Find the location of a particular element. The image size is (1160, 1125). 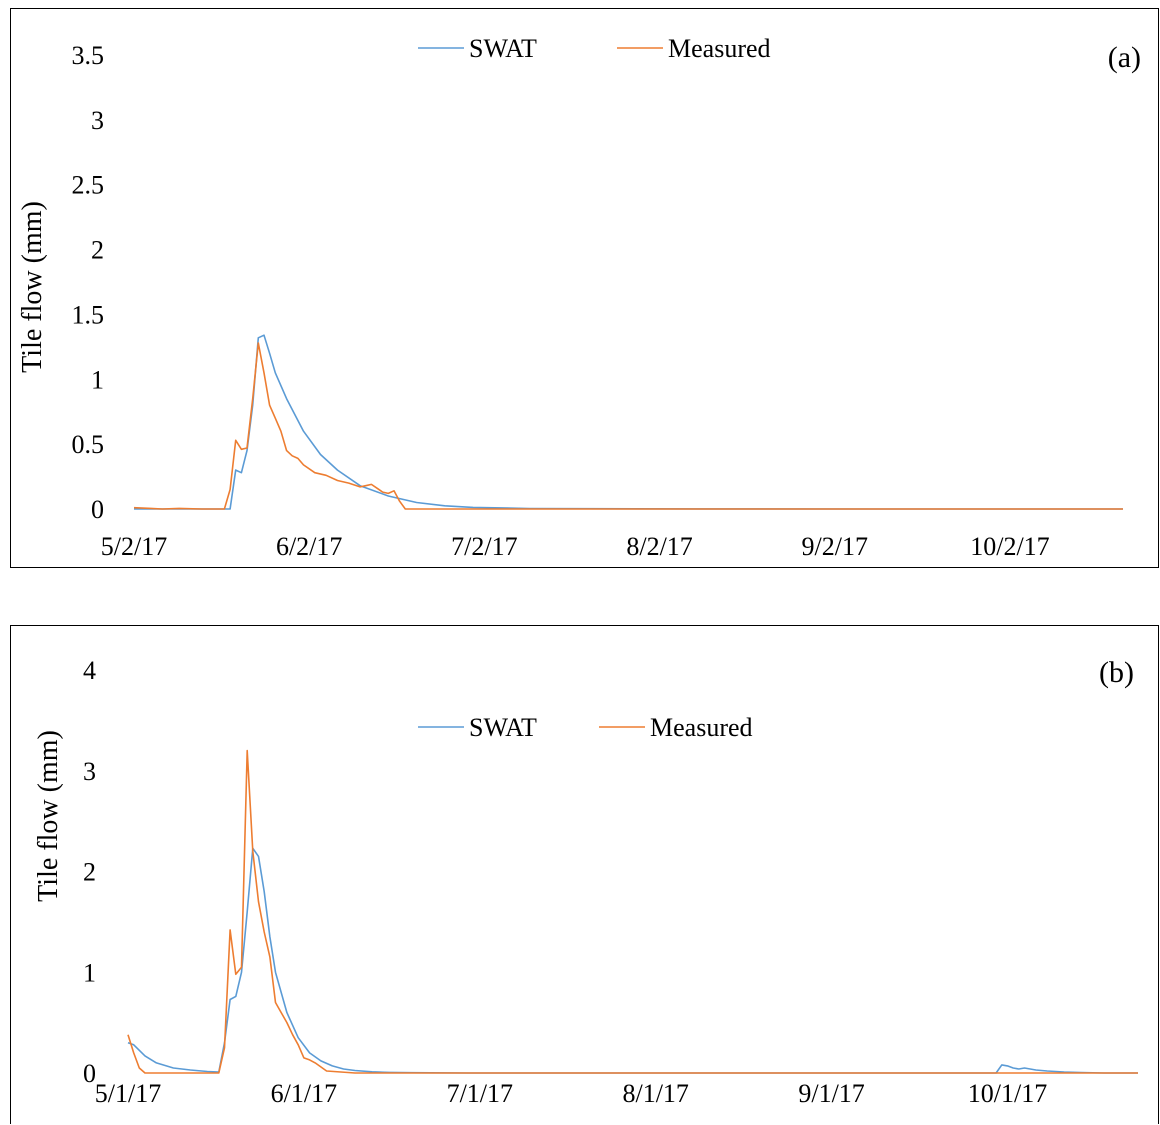

x-tick-label-a: 5/2/17 is located at coordinates (134, 546).